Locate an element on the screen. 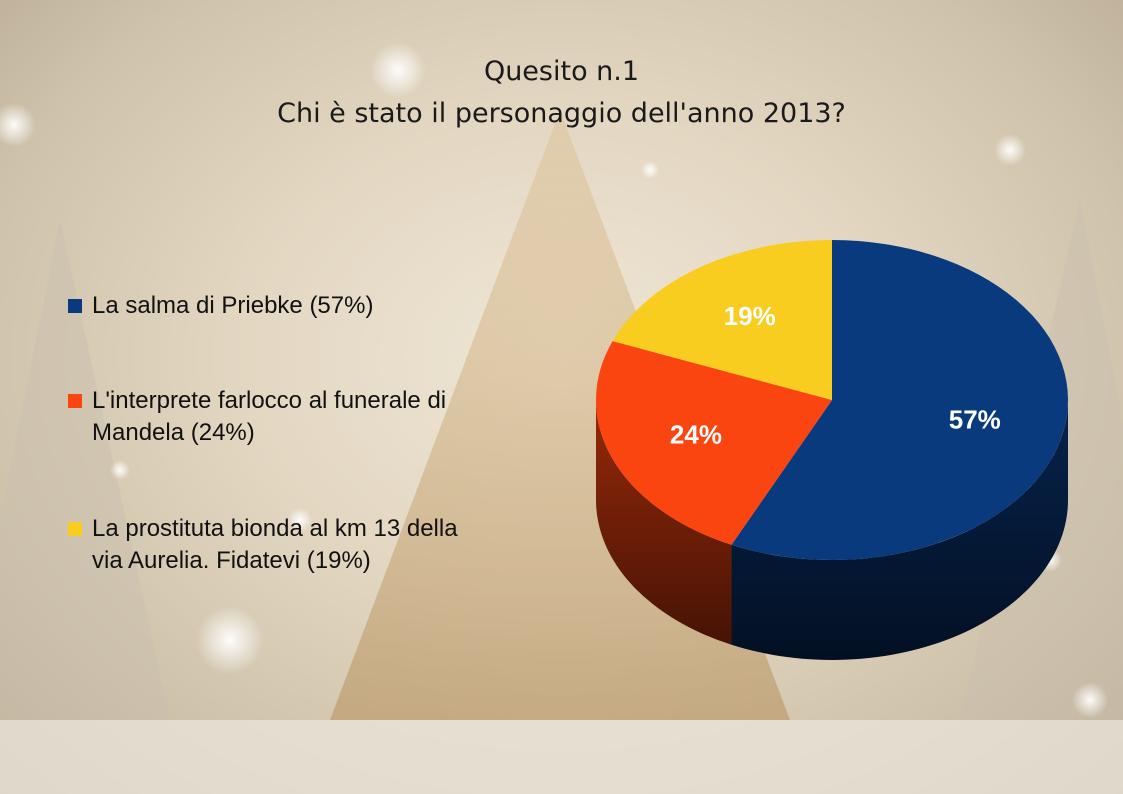 This screenshot has width=1123, height=794. pie-labels: 57% 24% 19% is located at coordinates (835, 375).